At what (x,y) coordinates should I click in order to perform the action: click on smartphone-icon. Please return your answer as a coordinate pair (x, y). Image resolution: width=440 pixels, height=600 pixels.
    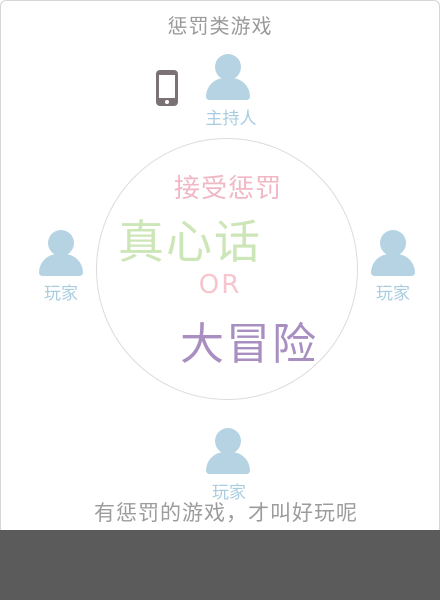
    Looking at the image, I should click on (167, 88).